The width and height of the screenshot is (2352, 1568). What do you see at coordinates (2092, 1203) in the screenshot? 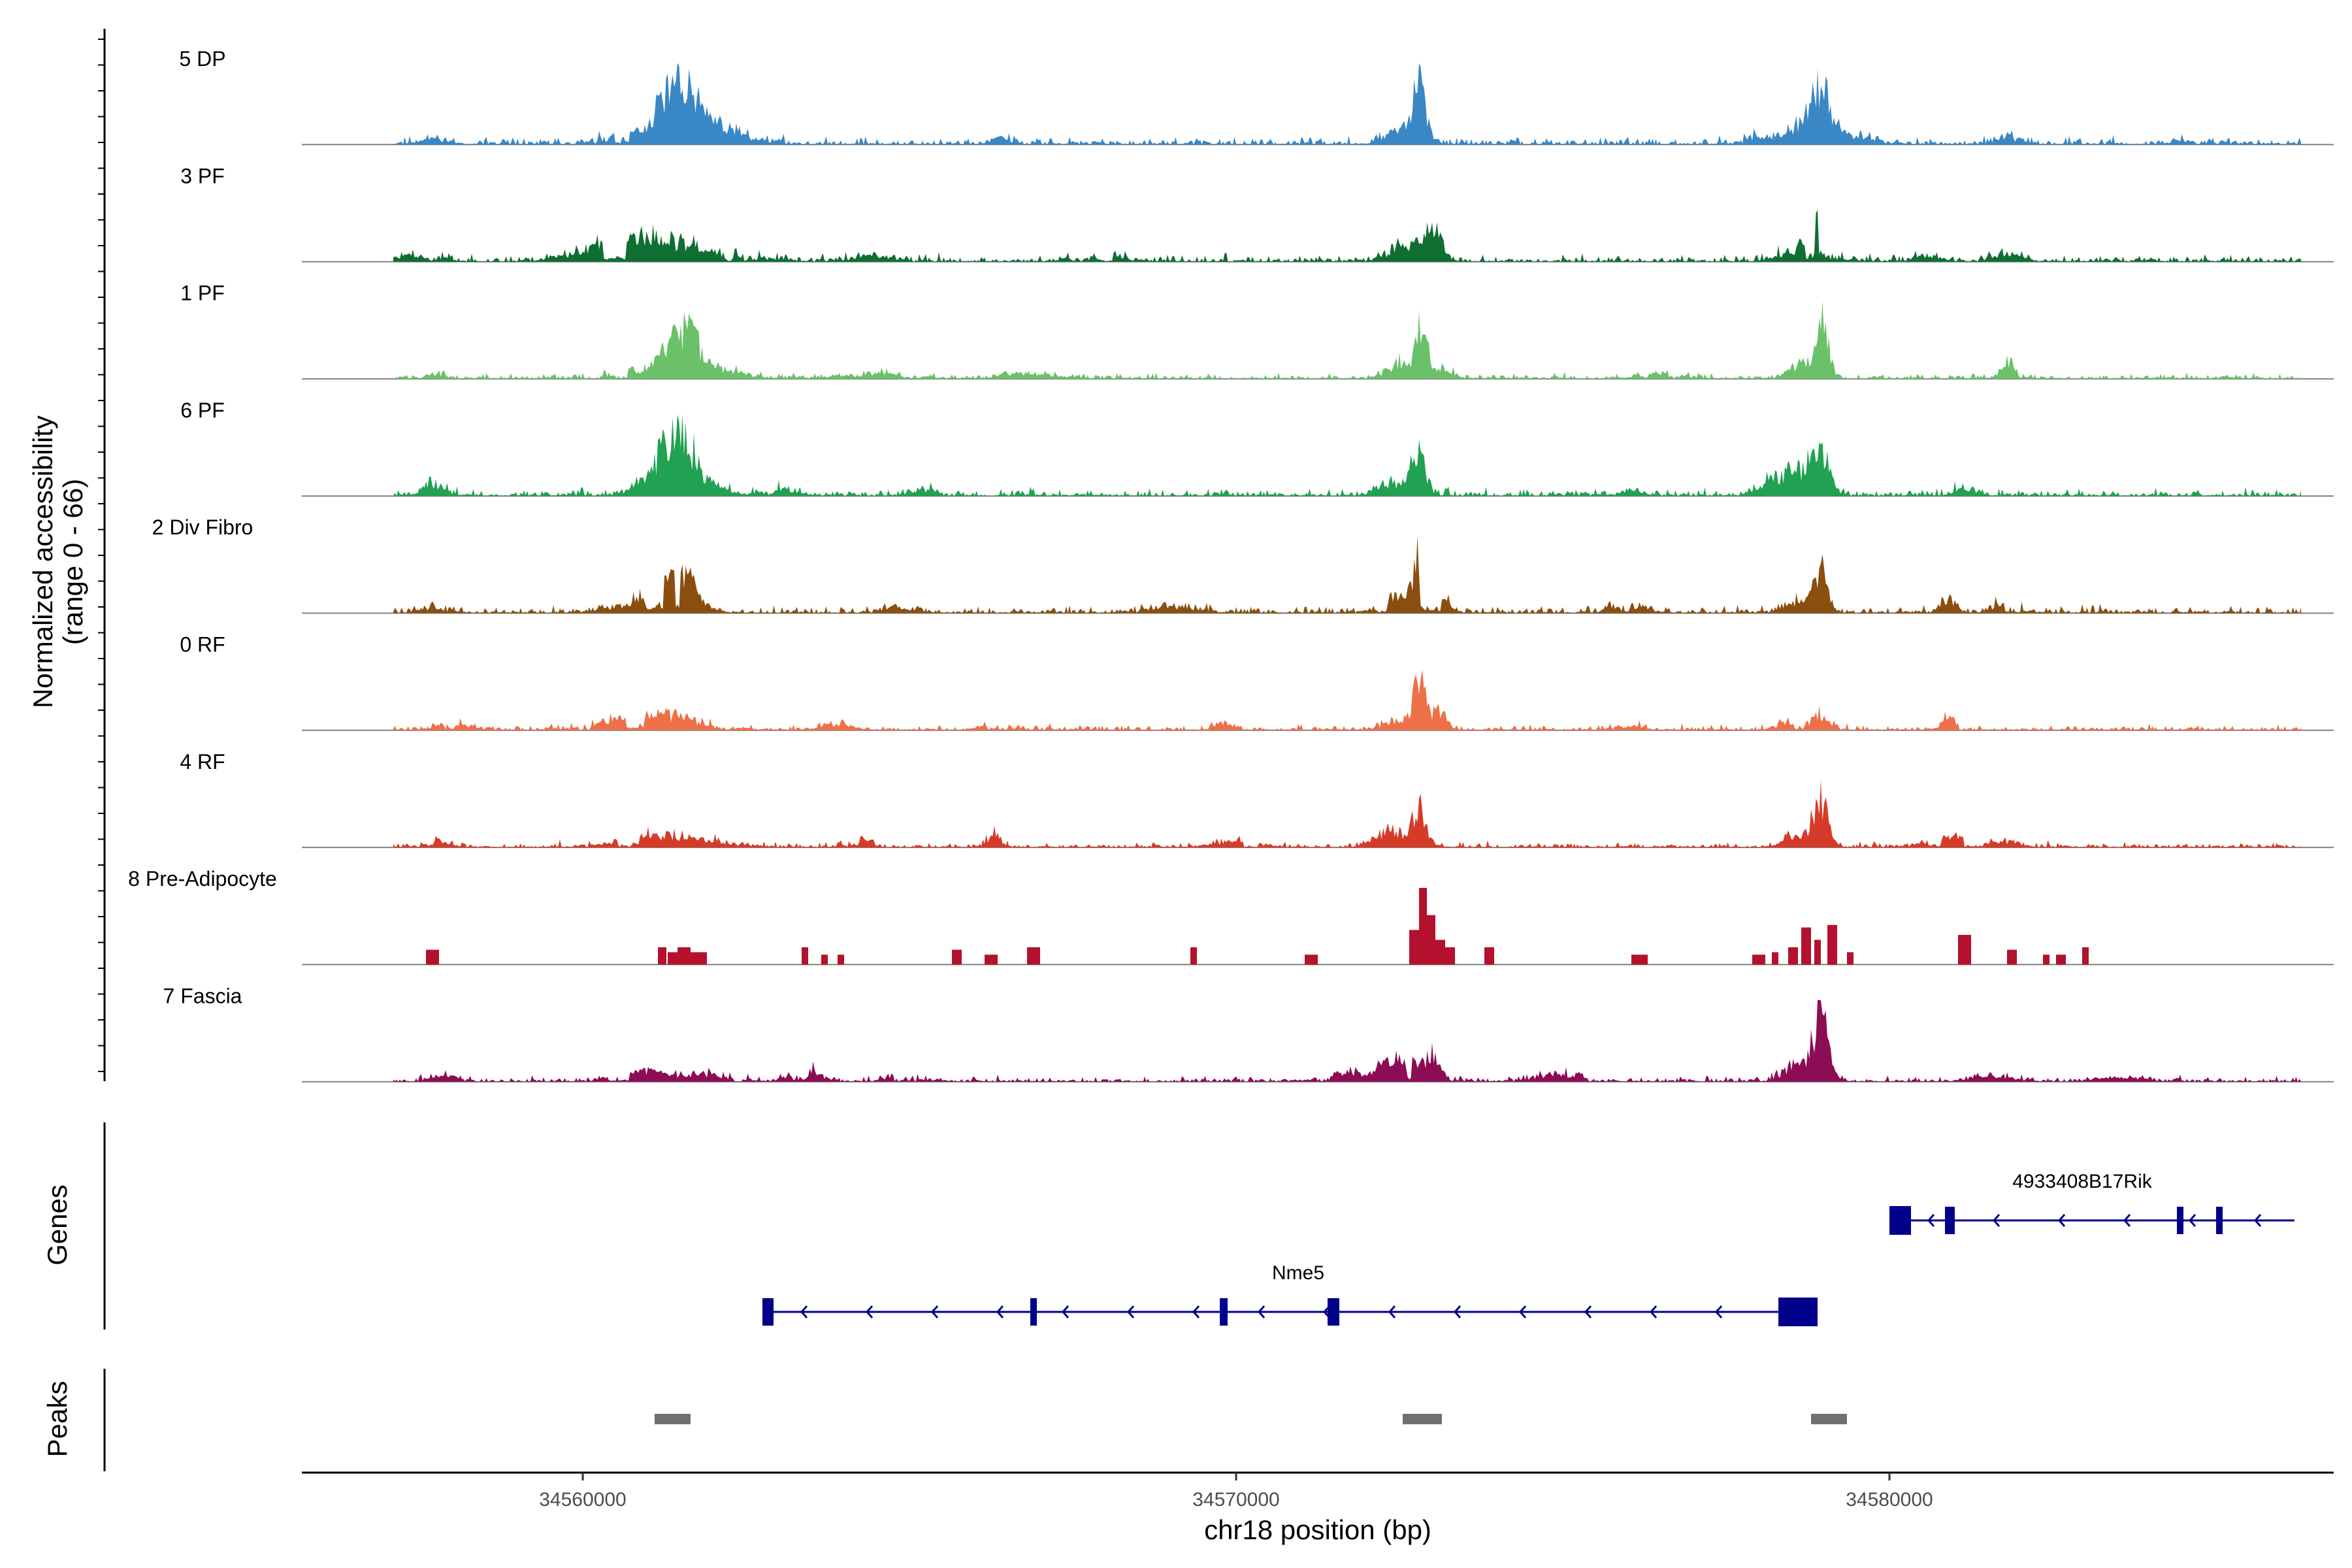
I see `gene-1: 4933408B17Rik` at bounding box center [2092, 1203].